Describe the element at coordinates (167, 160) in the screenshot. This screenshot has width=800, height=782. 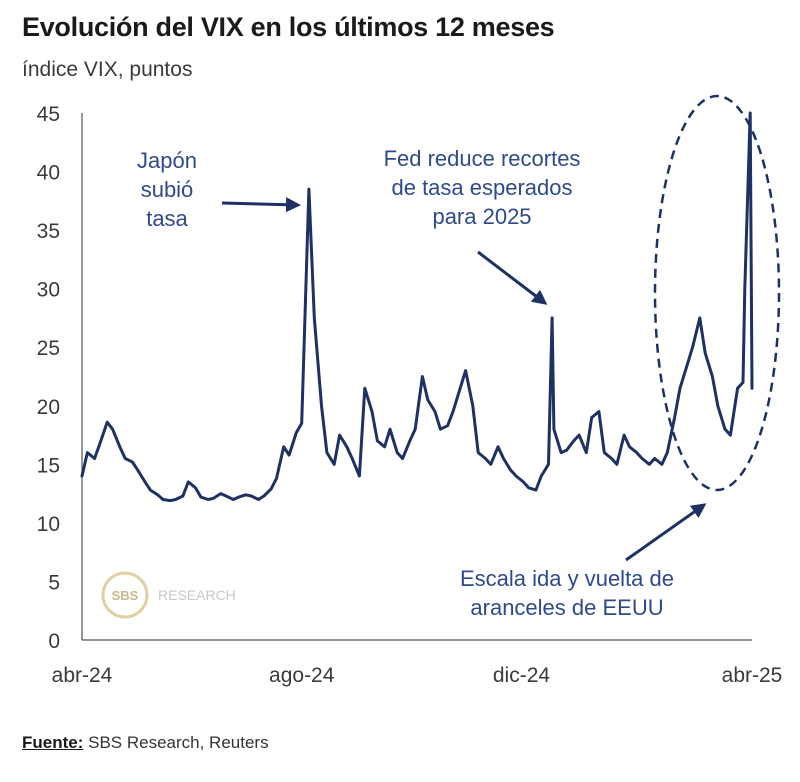
I see `annotation-line: Japón` at that location.